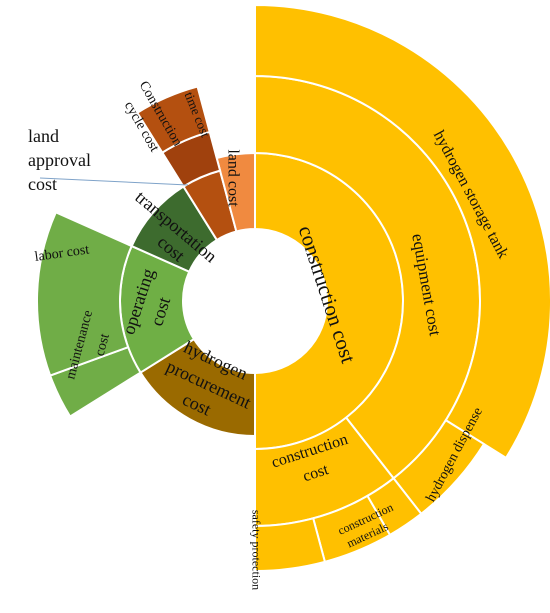 Image resolution: width=550 pixels, height=613 pixels. Describe the element at coordinates (256, 550) in the screenshot. I see `label-safety-protection: safety protection` at that location.